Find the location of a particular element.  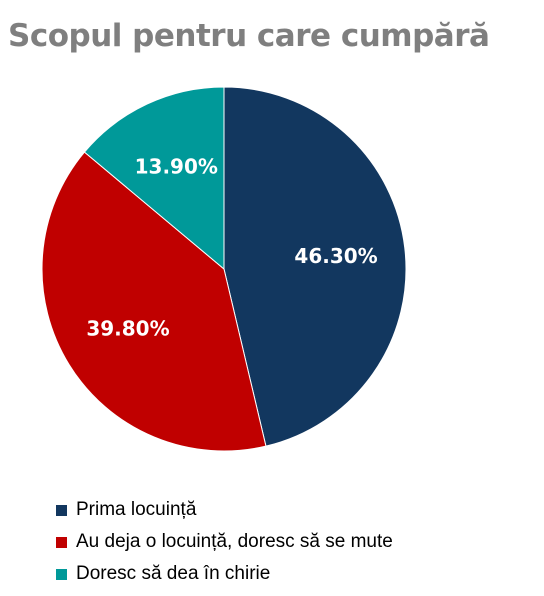

legend-label: Prima locuință is located at coordinates (136, 509).